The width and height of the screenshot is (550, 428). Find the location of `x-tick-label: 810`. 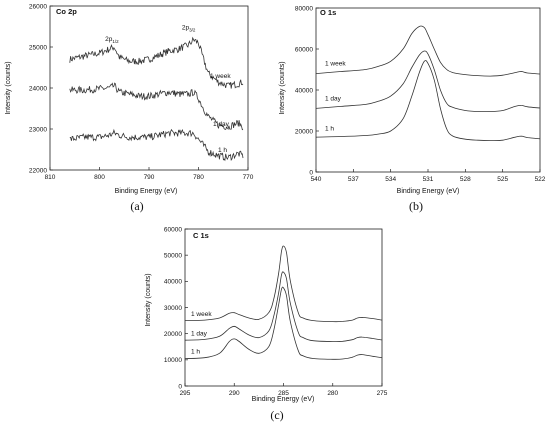

x-tick-label: 810 is located at coordinates (50, 177).